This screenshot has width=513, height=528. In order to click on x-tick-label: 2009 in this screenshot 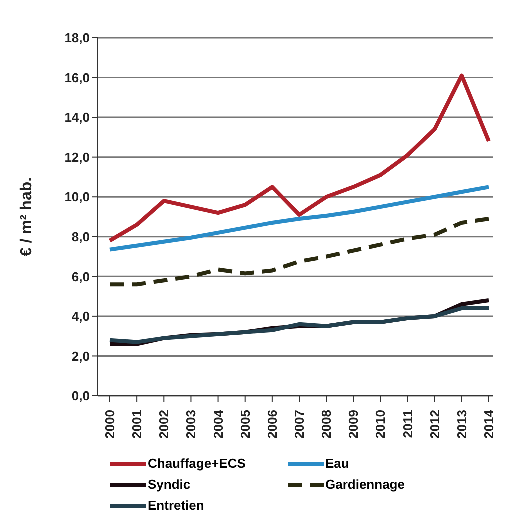, I will do `click(354, 424)`.